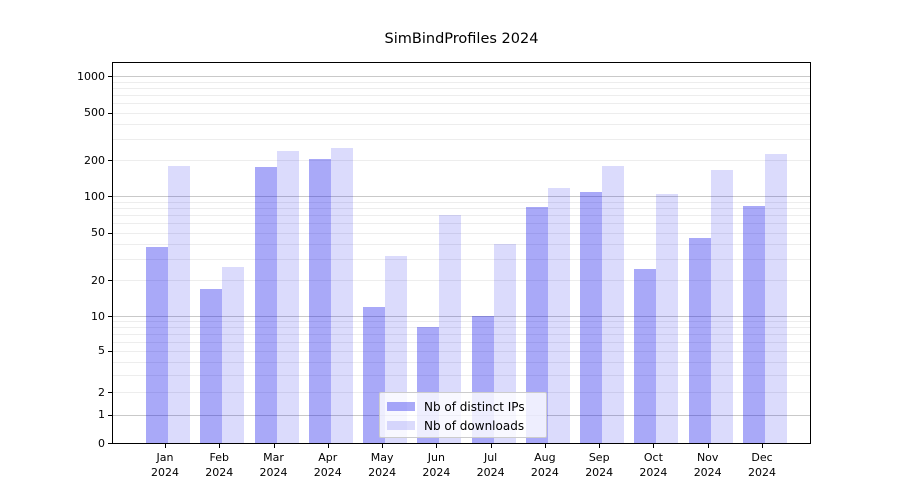  I want to click on bar-downloads-jan, so click(179, 304).